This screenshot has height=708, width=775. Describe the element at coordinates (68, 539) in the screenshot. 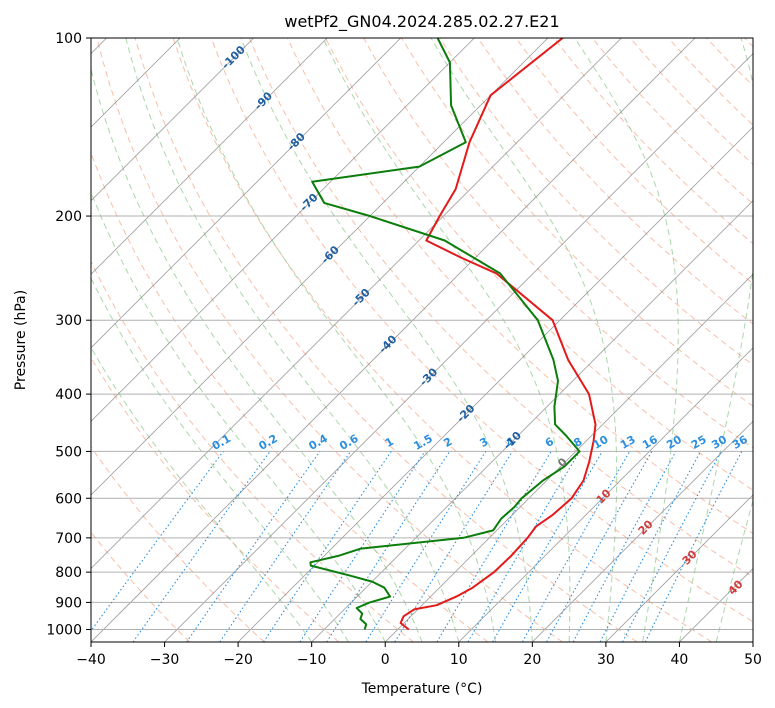

I see `y-tick-label: 700` at that location.